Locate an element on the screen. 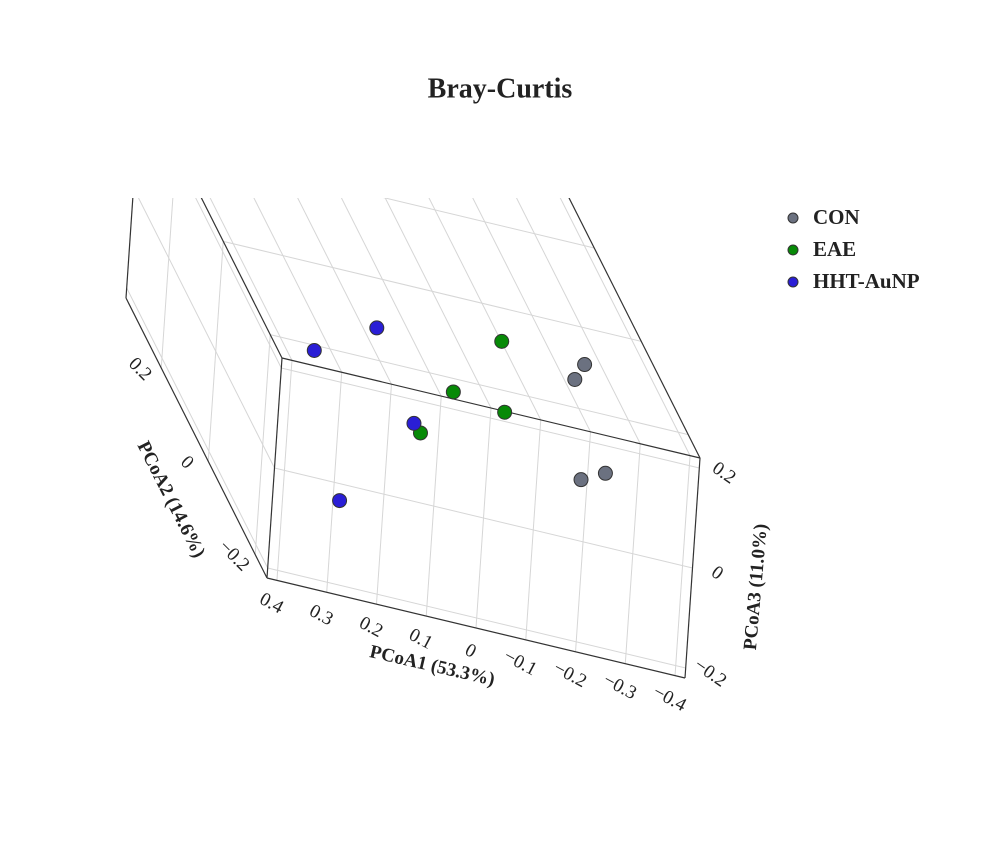 The width and height of the screenshot is (1000, 850). x-tick-label: −0.3 is located at coordinates (620, 686).